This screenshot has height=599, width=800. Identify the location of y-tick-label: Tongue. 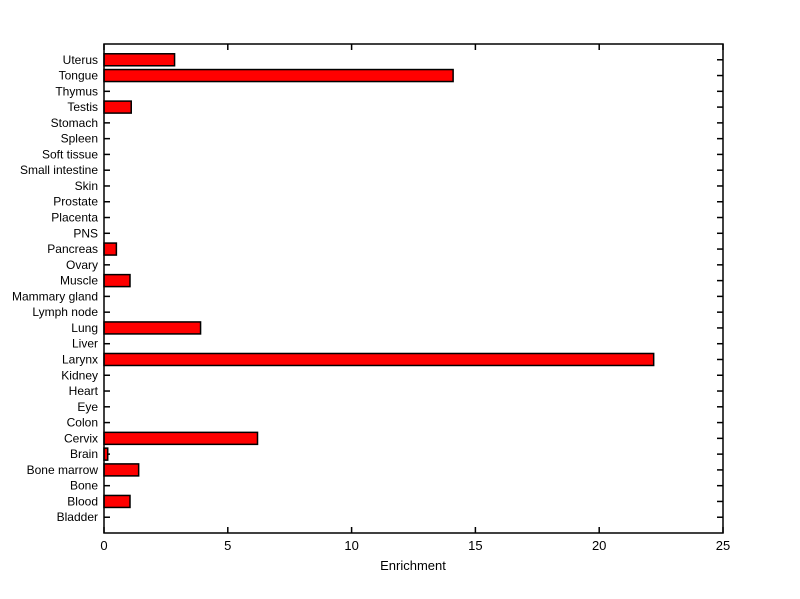
(79, 76).